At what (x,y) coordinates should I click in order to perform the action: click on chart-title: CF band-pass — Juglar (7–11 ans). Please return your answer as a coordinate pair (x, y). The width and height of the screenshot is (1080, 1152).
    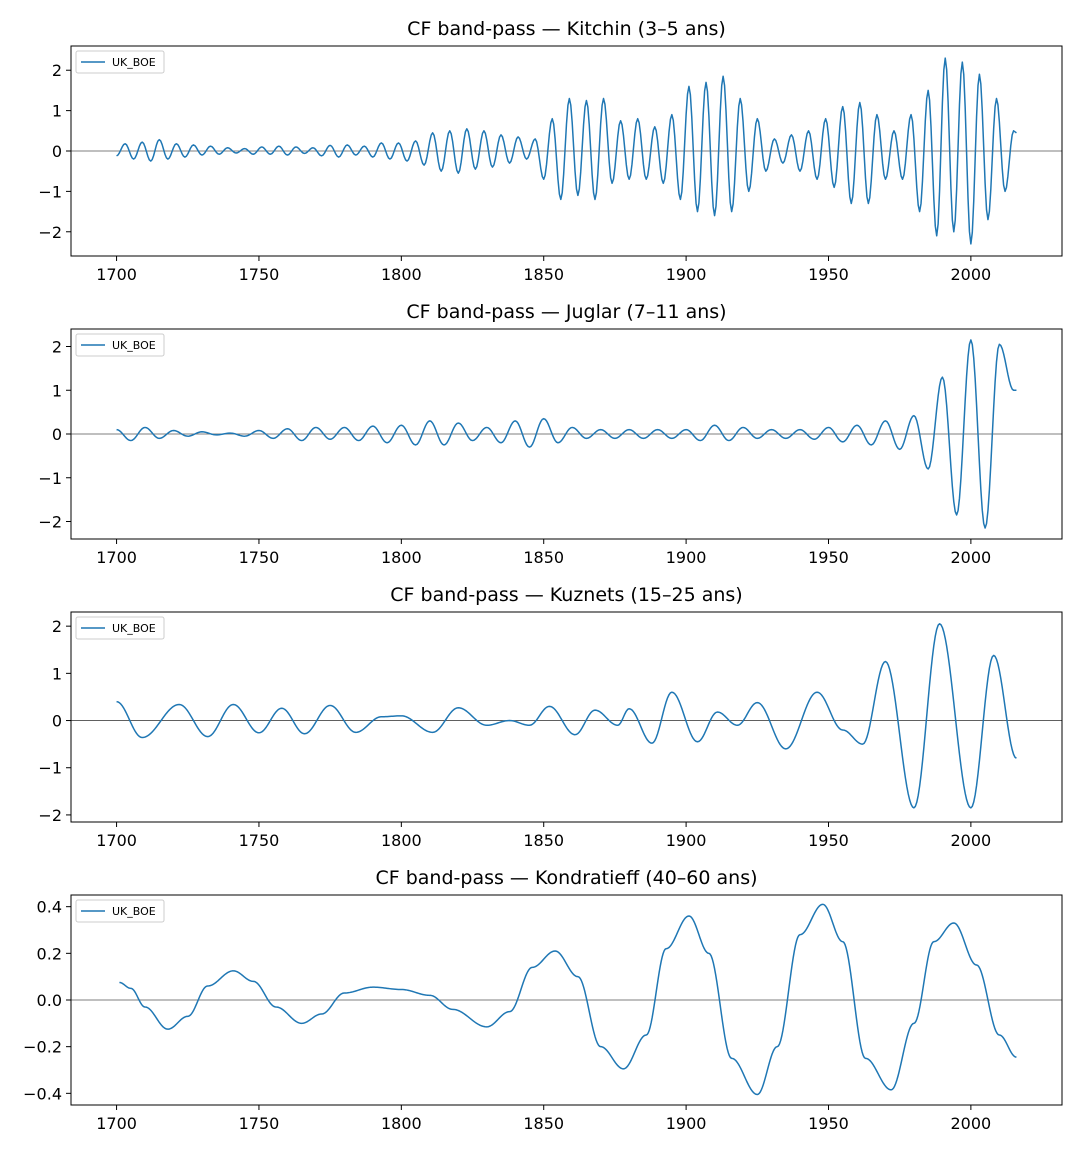
    Looking at the image, I should click on (566, 312).